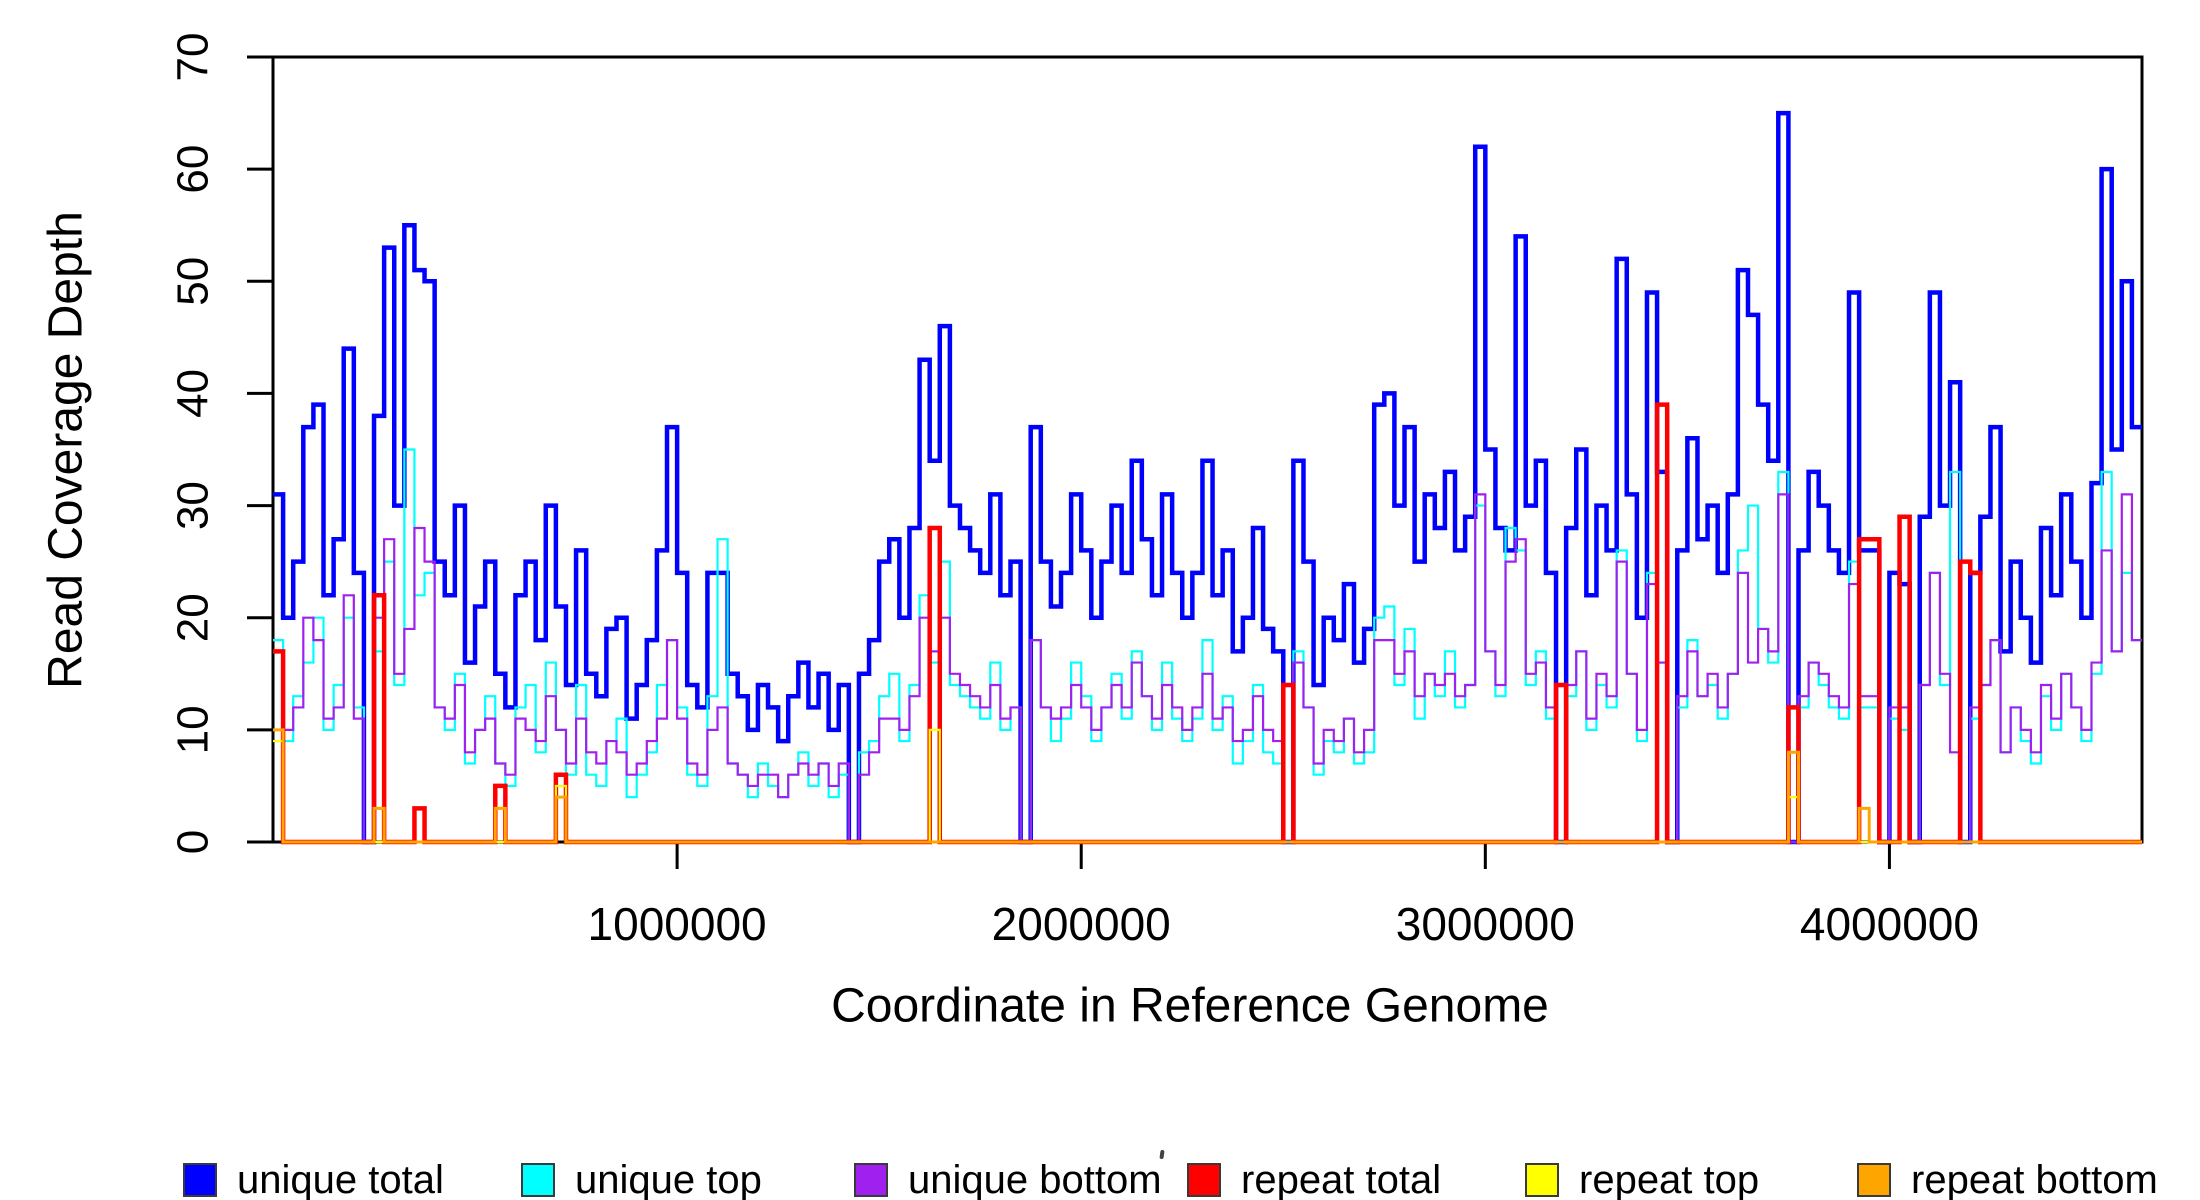 Image resolution: width=2200 pixels, height=1200 pixels. Describe the element at coordinates (1889, 924) in the screenshot. I see `x-tick-label: 4000000` at that location.